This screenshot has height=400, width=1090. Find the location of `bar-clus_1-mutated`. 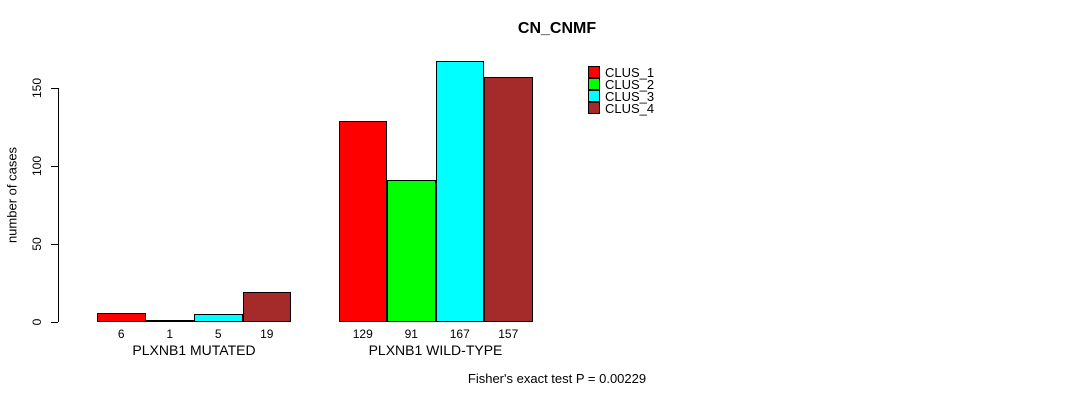

bar-clus_1-mutated is located at coordinates (121, 317).